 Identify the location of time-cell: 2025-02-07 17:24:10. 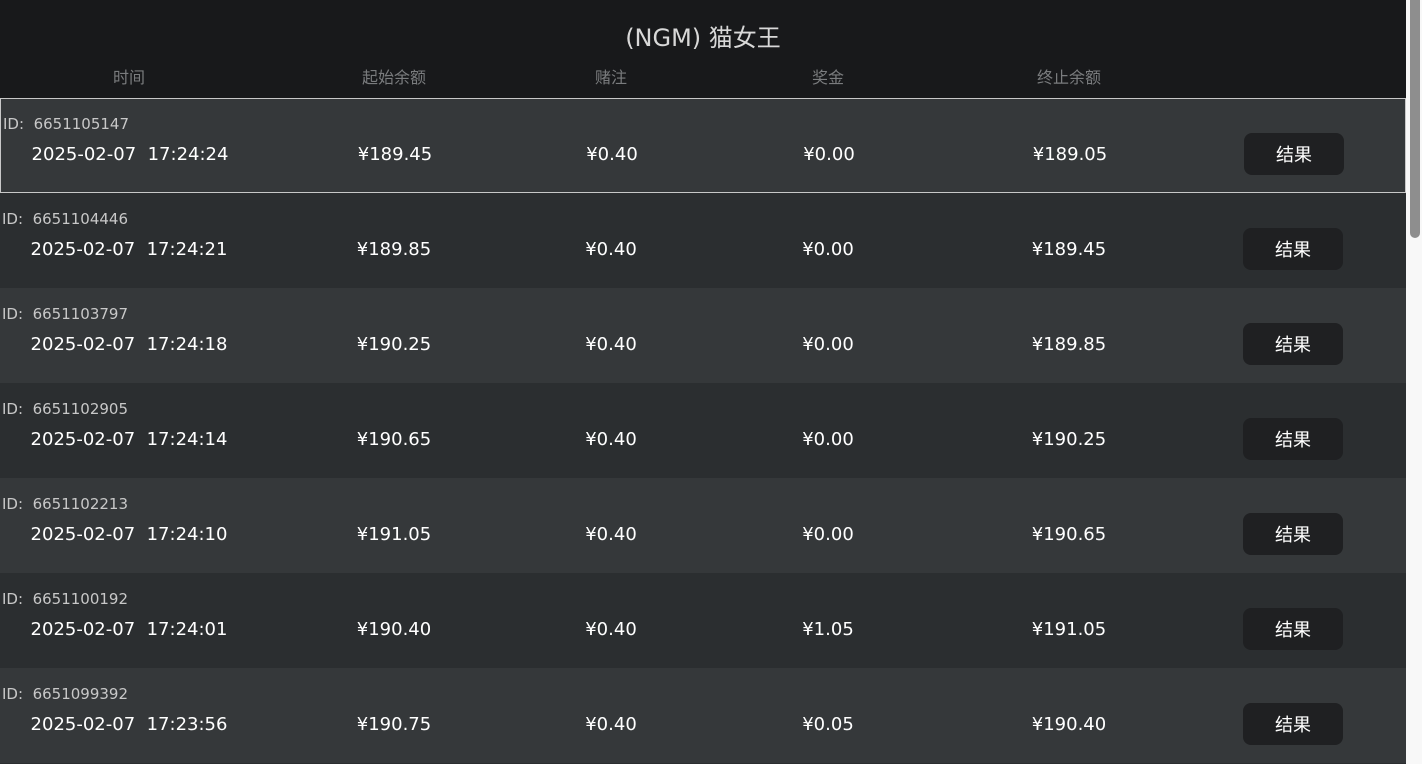
(129, 534).